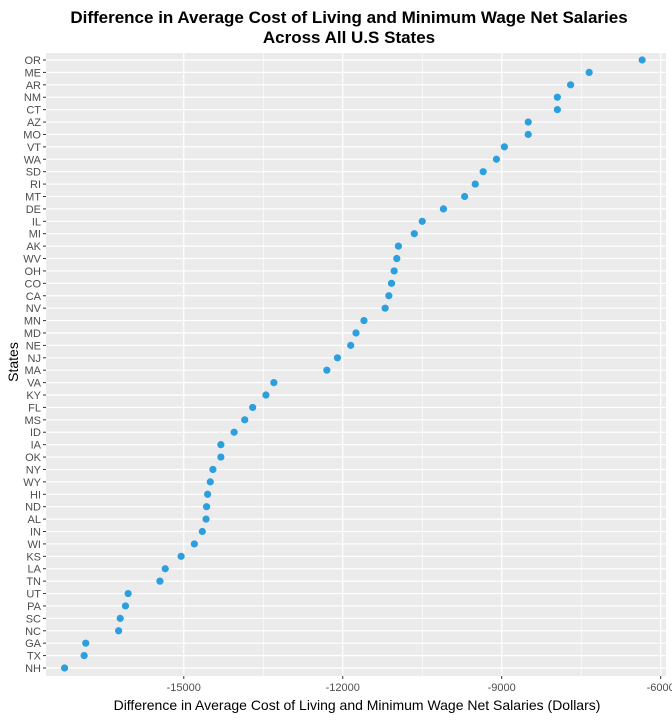 The height and width of the screenshot is (720, 672). Describe the element at coordinates (422, 221) in the screenshot. I see `data-point-il` at that location.